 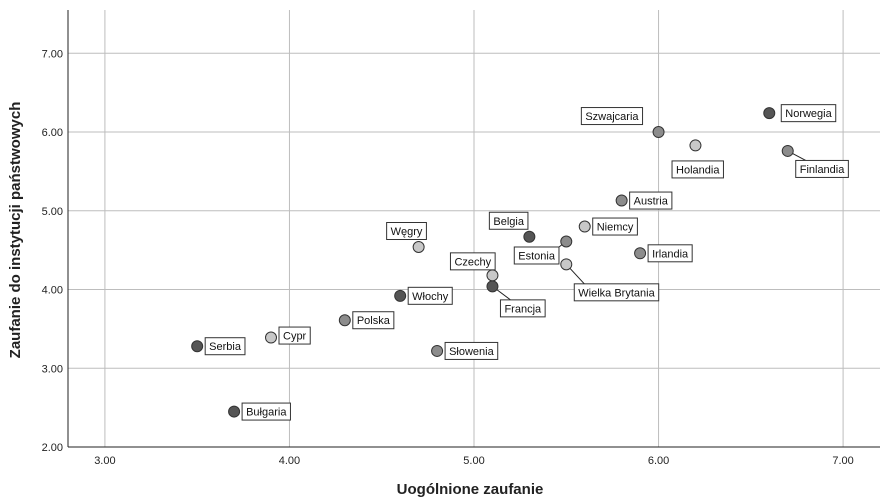 I want to click on leader-lines, so click(x=649, y=225).